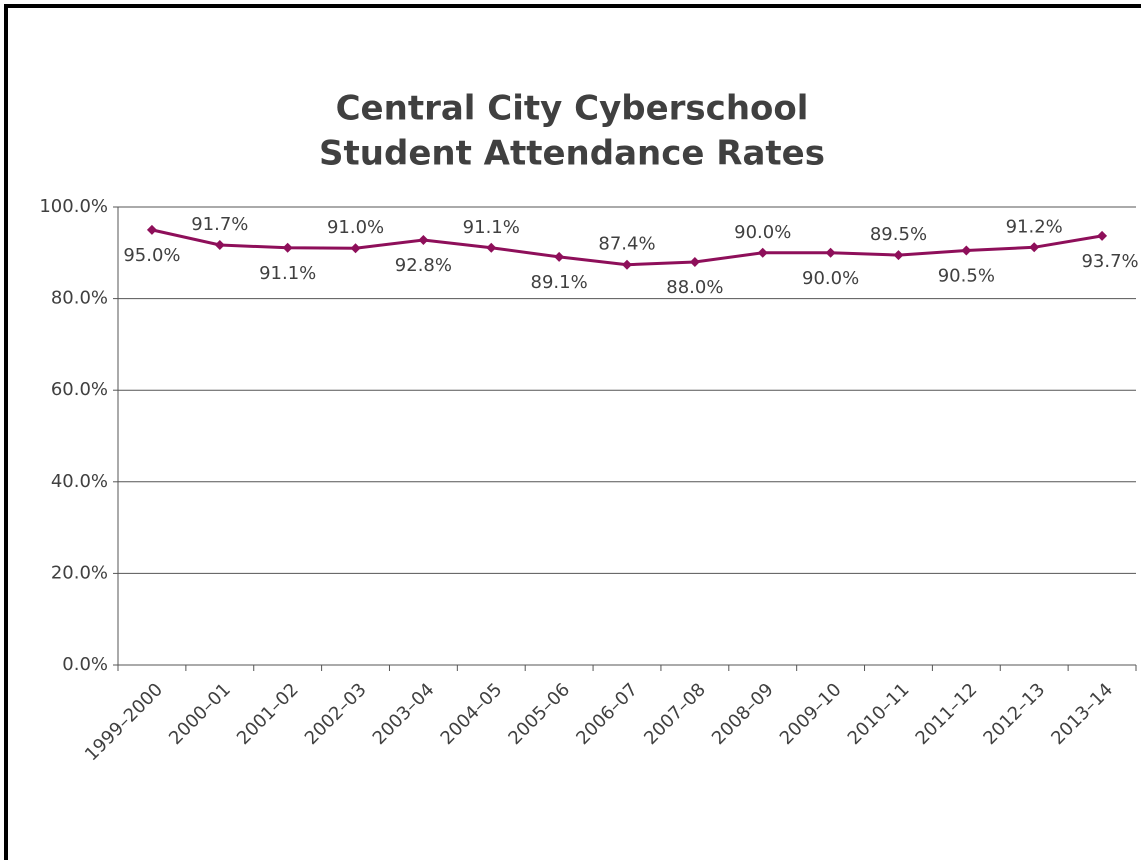  Describe the element at coordinates (423, 265) in the screenshot. I see `data-label: 92.8%` at that location.